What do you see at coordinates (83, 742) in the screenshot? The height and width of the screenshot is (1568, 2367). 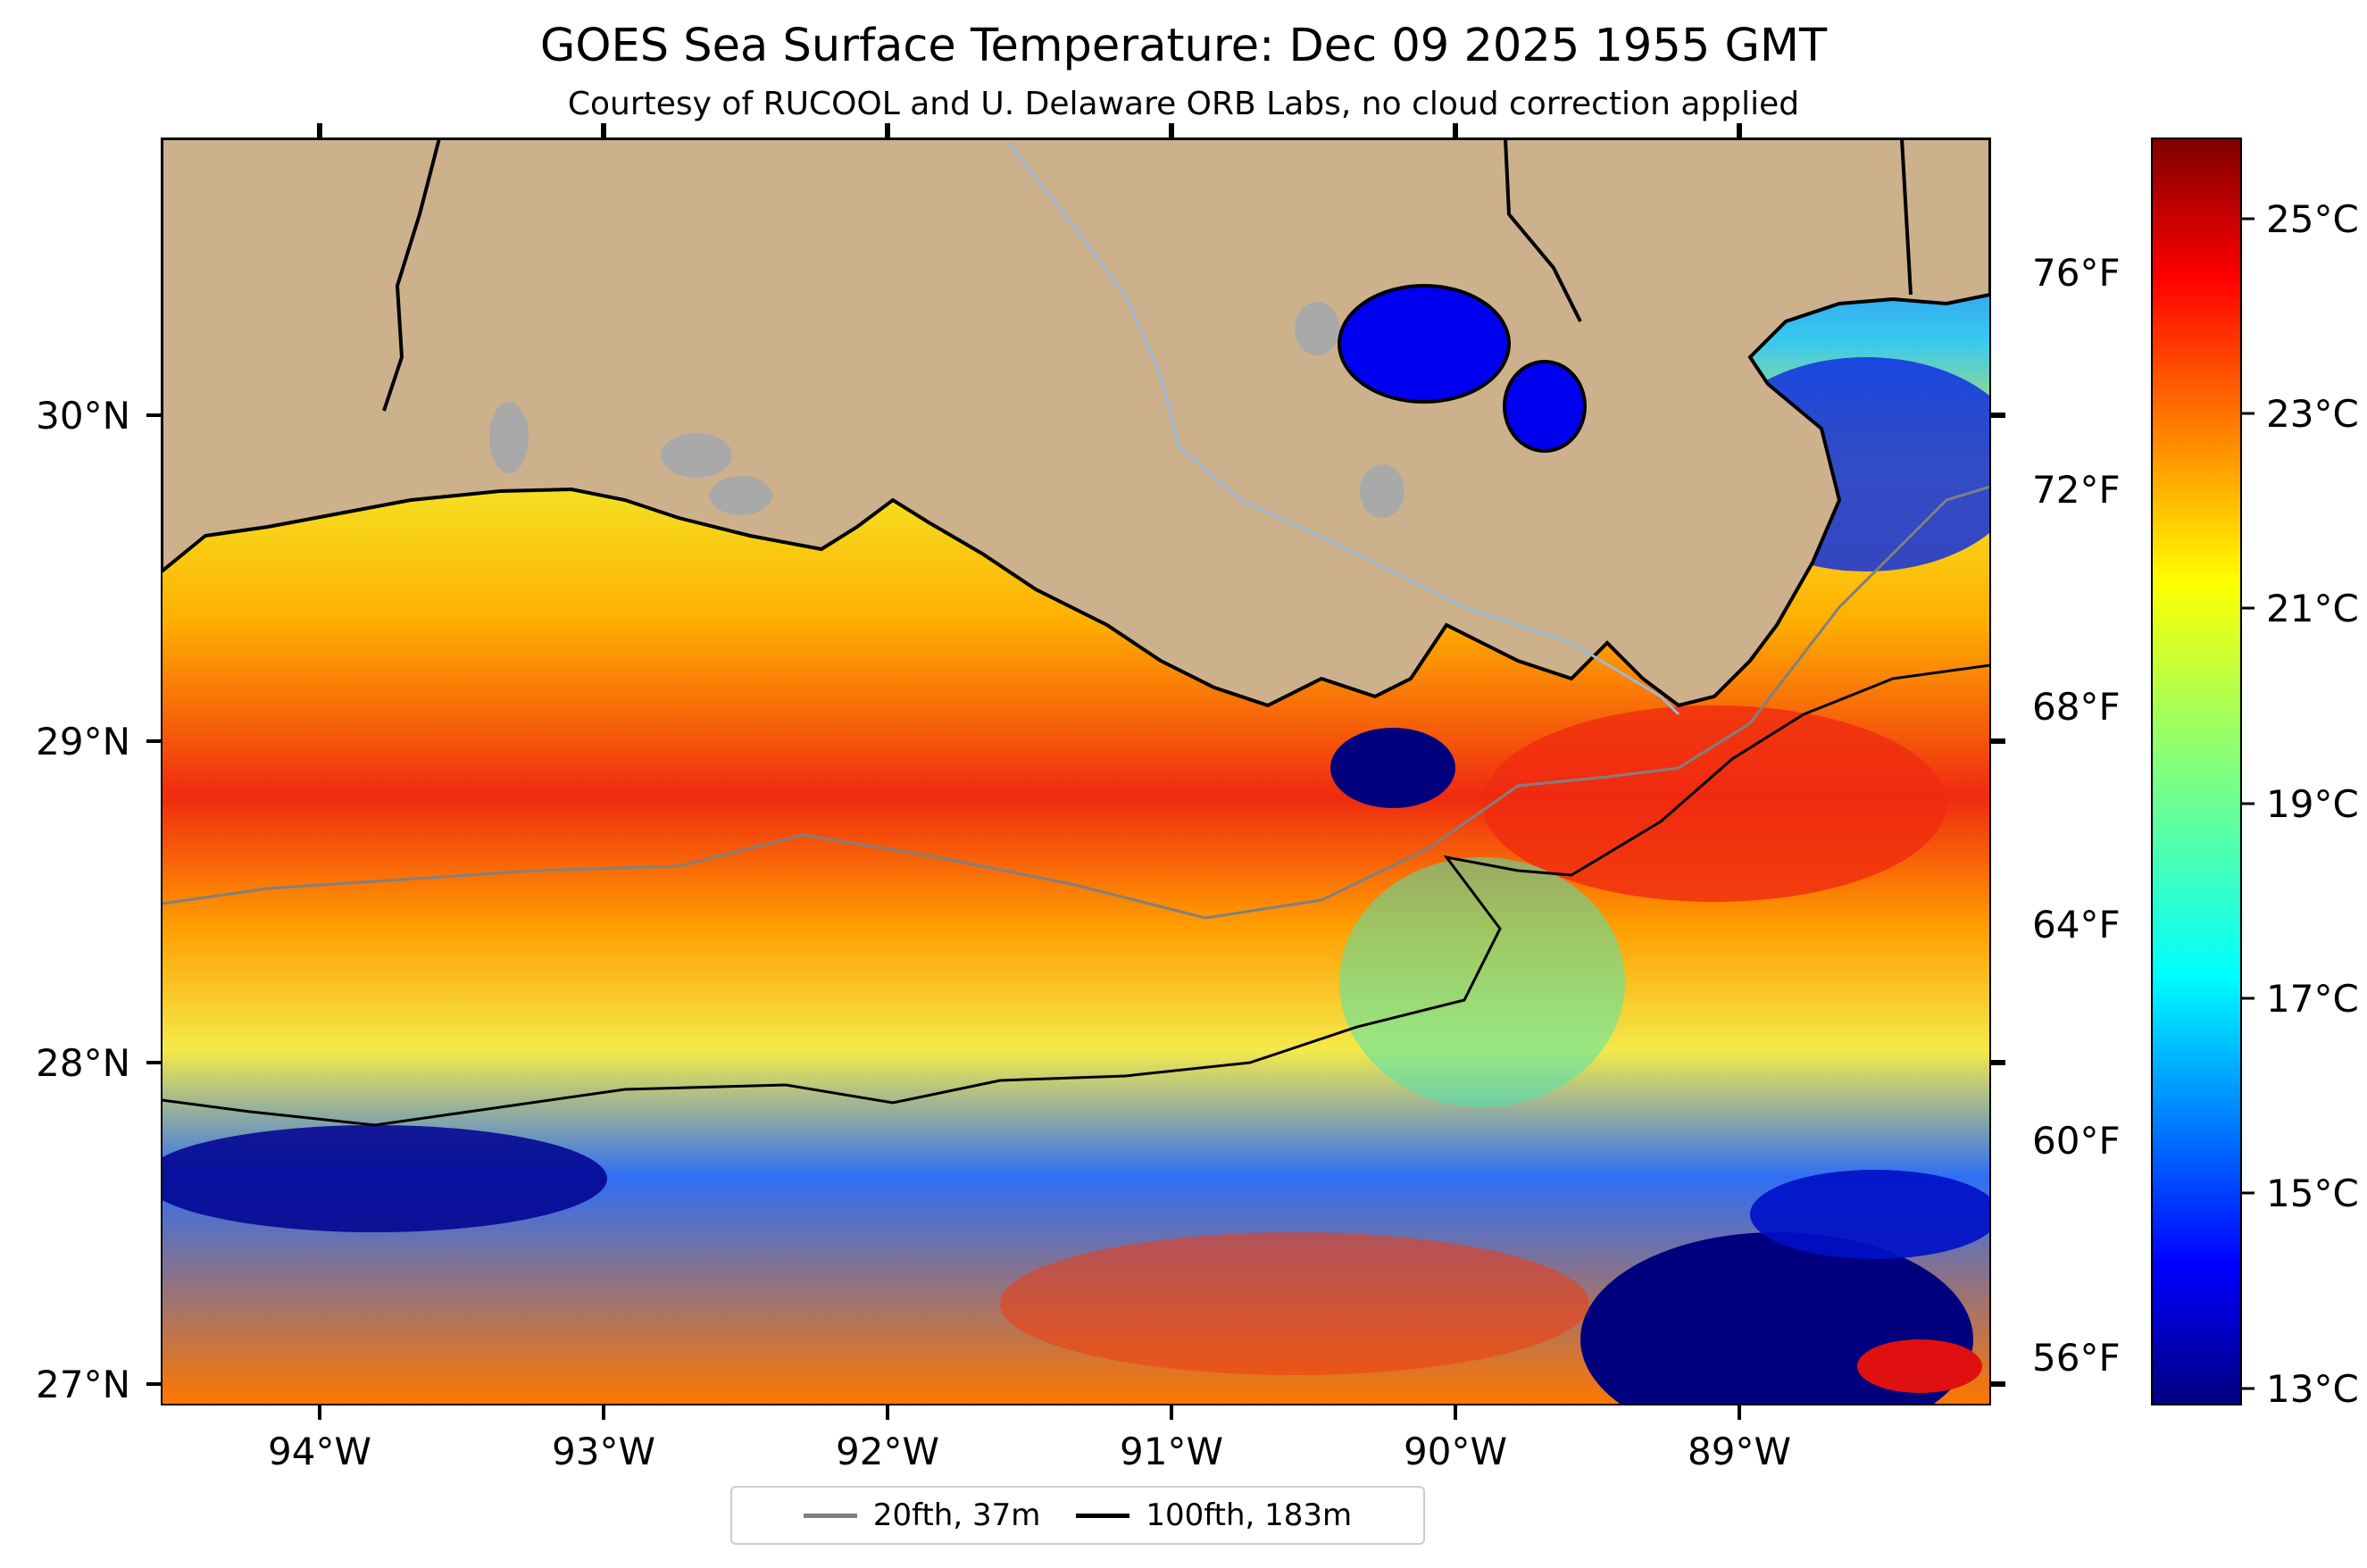 I see `lat-label: 29°N` at bounding box center [83, 742].